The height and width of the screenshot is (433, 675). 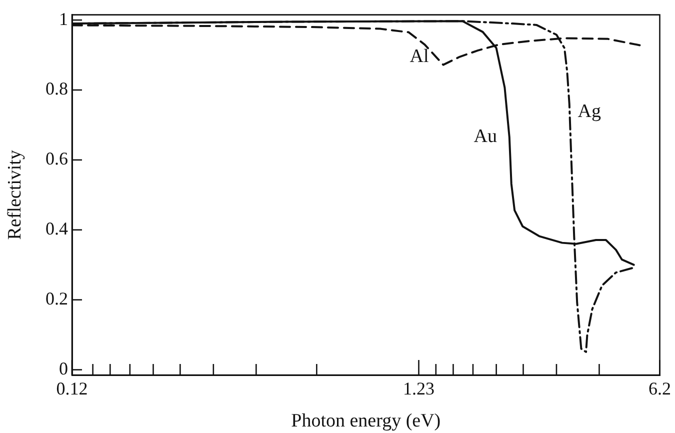 I want to click on y-axis-title: Reflectivity, so click(x=15, y=195).